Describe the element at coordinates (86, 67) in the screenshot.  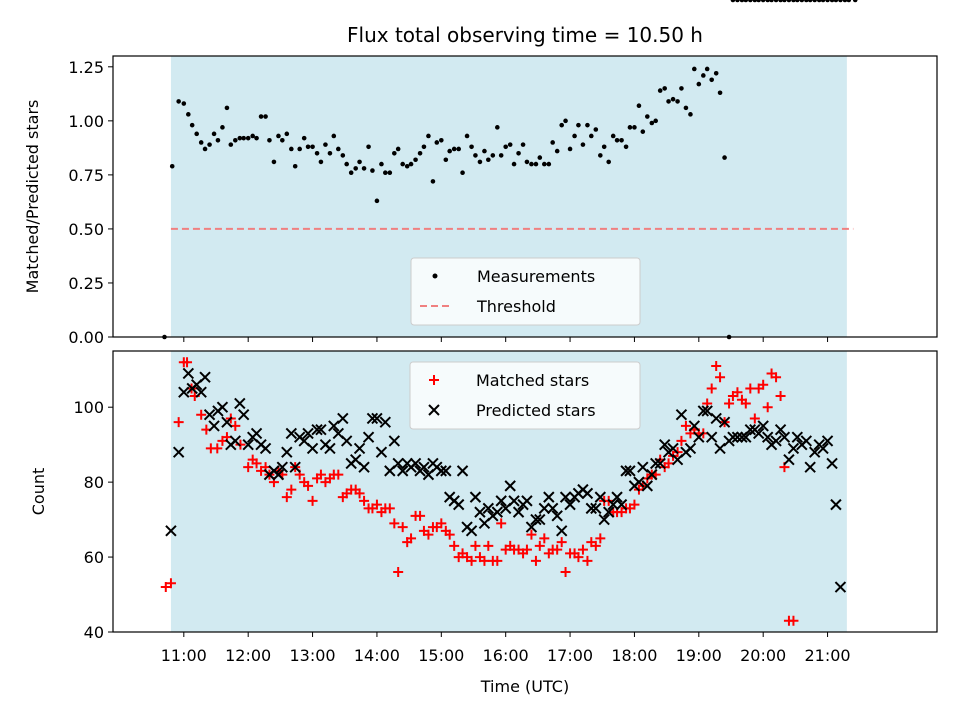
I see `y-tick-label: 1.25` at that location.